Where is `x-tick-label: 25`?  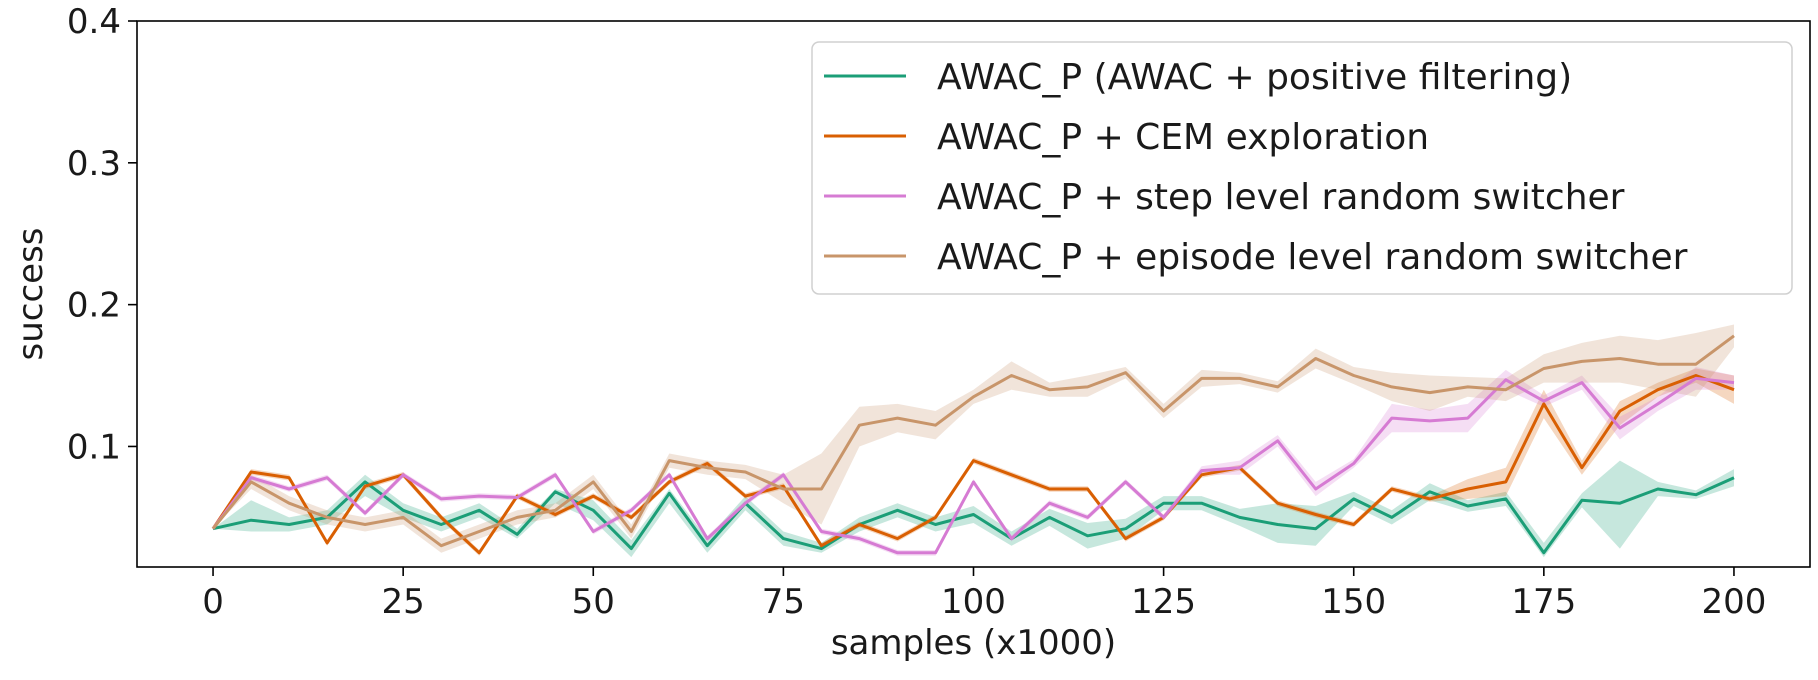
x-tick-label: 25 is located at coordinates (403, 602).